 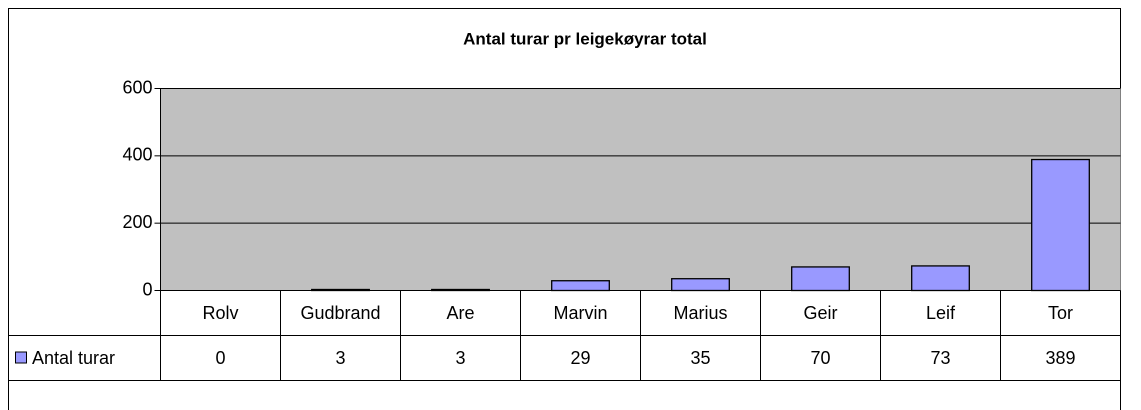 What do you see at coordinates (137, 87) in the screenshot?
I see `y-tick-label: 600` at bounding box center [137, 87].